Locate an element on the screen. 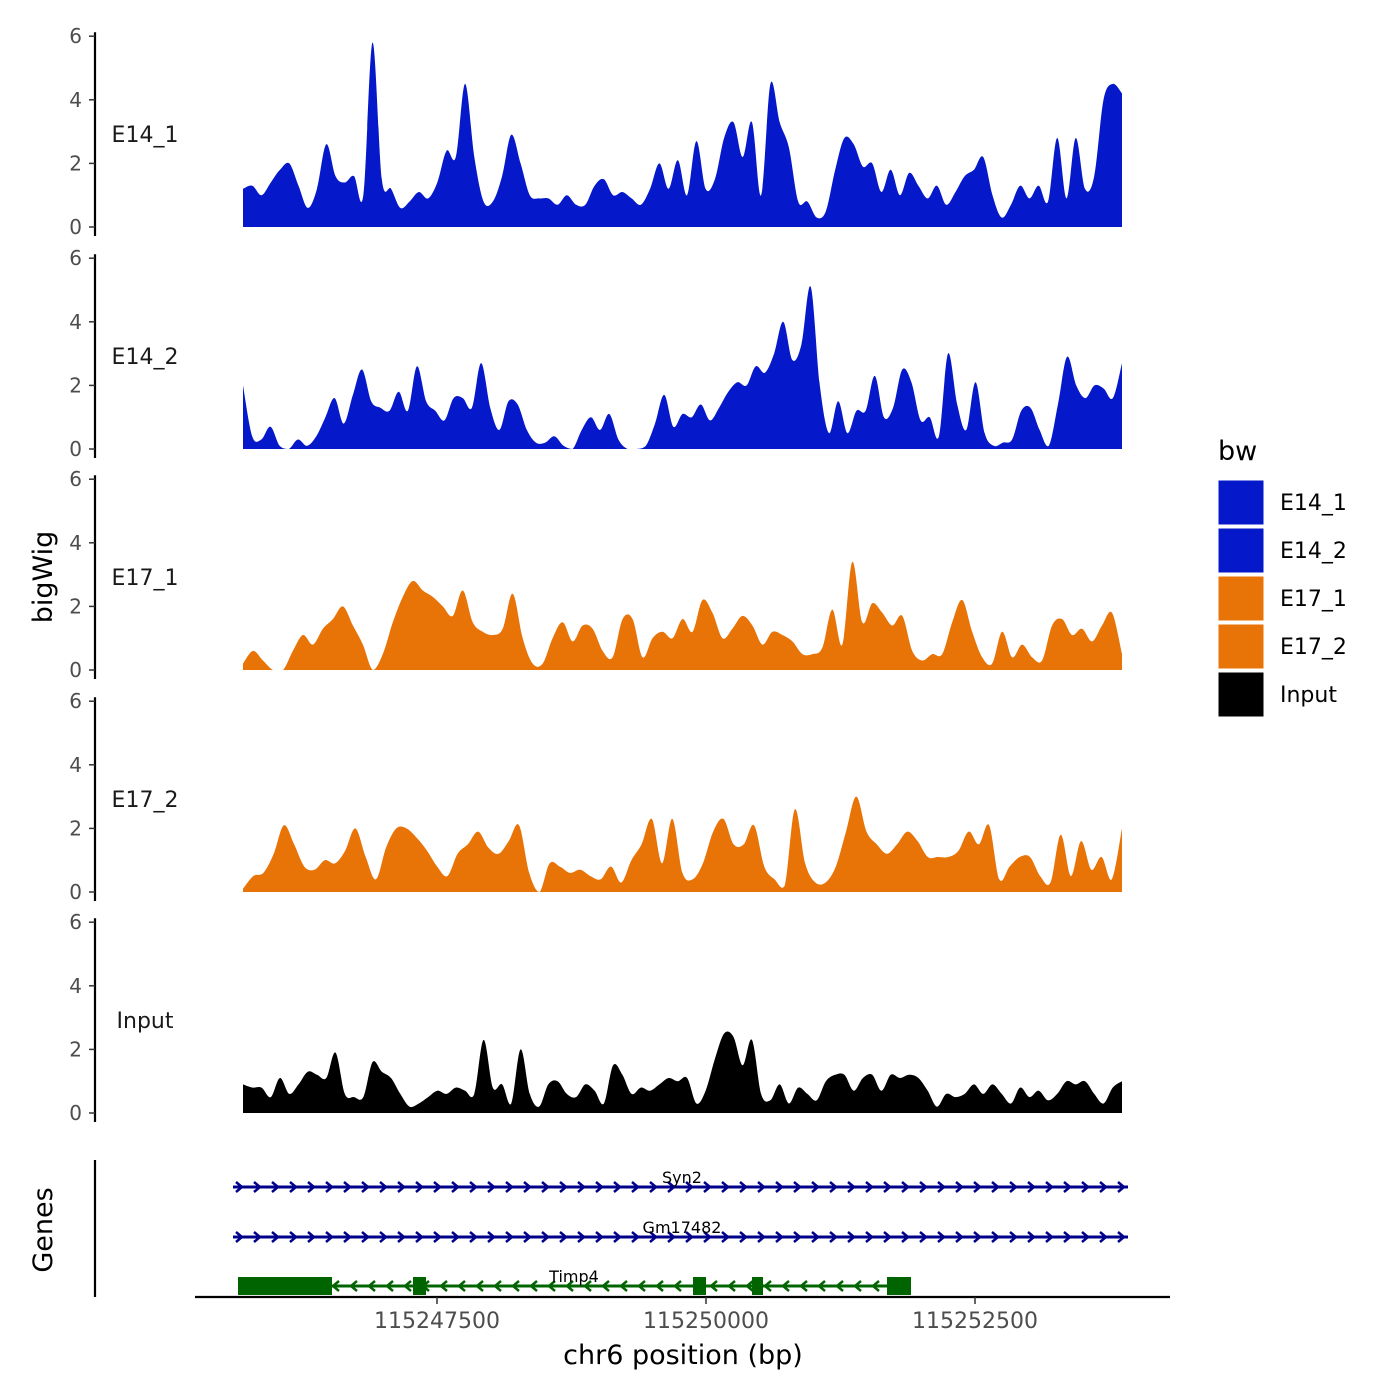 The height and width of the screenshot is (1400, 1400). track-label: E14_2 is located at coordinates (145, 357).